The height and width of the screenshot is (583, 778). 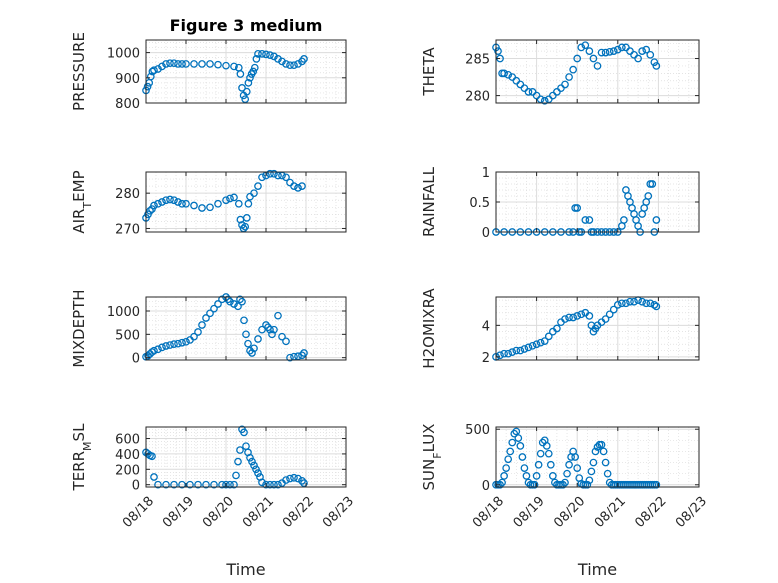 I want to click on y-axis-label: AIRTEMP, so click(x=82, y=201).